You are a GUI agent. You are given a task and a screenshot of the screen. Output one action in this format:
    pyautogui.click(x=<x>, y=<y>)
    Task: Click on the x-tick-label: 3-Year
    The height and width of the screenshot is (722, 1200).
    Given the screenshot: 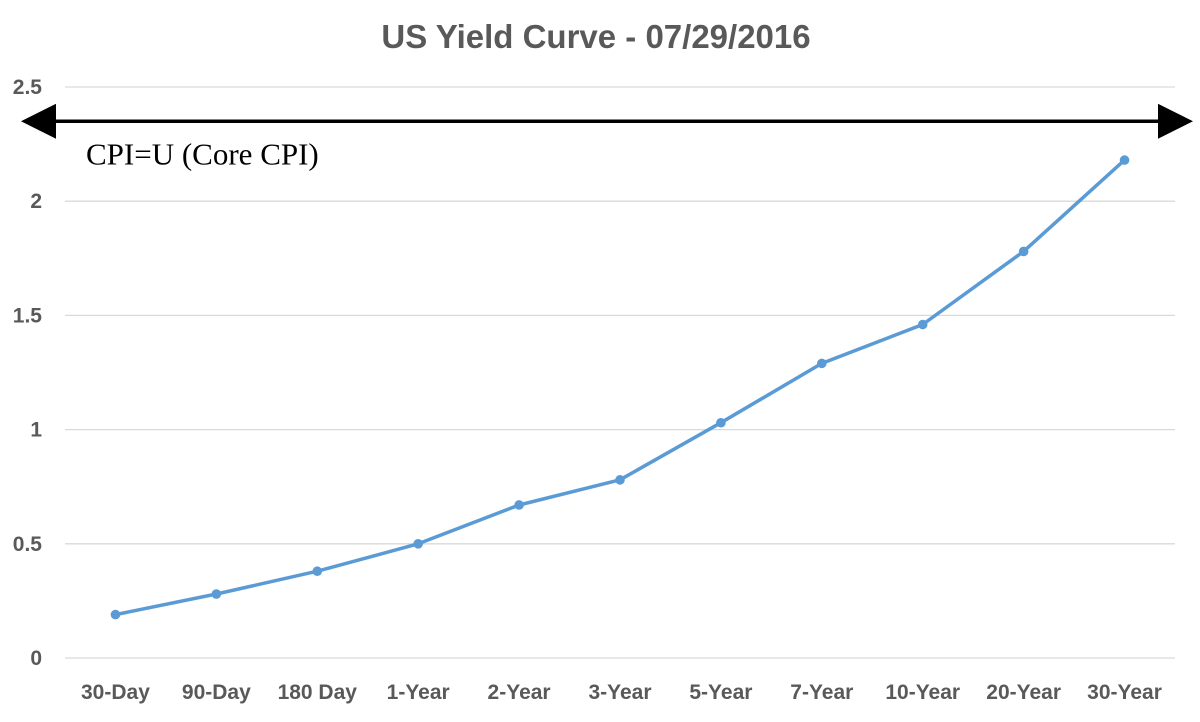 What is the action you would take?
    pyautogui.click(x=619, y=692)
    